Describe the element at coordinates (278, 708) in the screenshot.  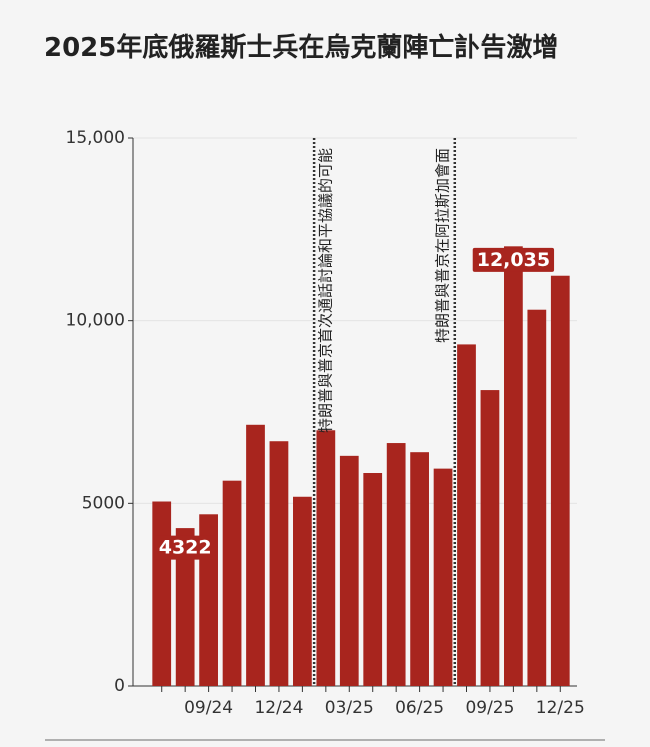
I see `x-tick-label: 12/24` at that location.